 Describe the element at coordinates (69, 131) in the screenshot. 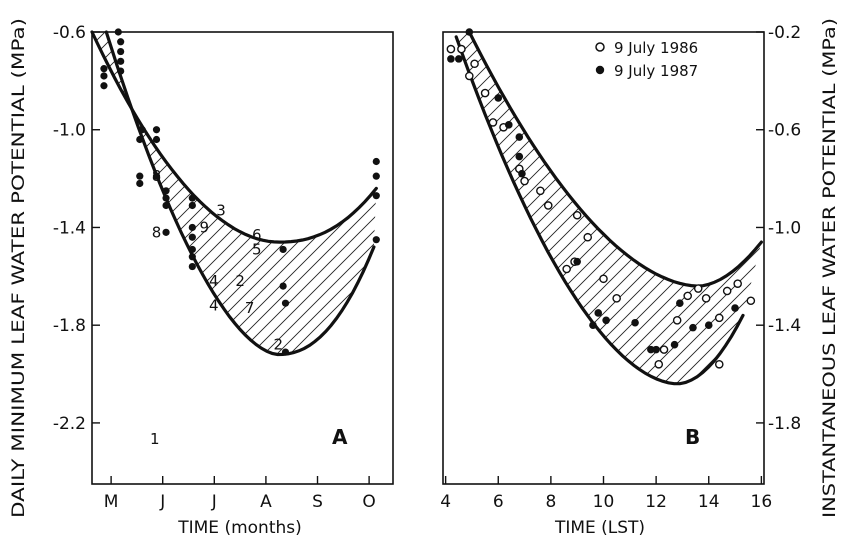

I see `y-tick-label: -1.0` at that location.